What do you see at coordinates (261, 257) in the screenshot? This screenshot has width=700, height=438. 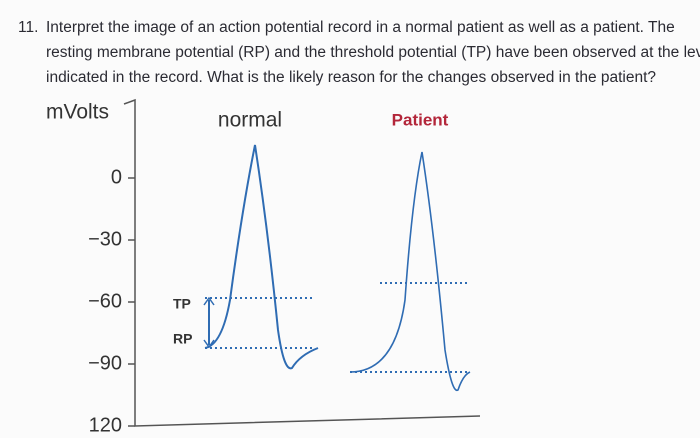 I see `normal-trace` at bounding box center [261, 257].